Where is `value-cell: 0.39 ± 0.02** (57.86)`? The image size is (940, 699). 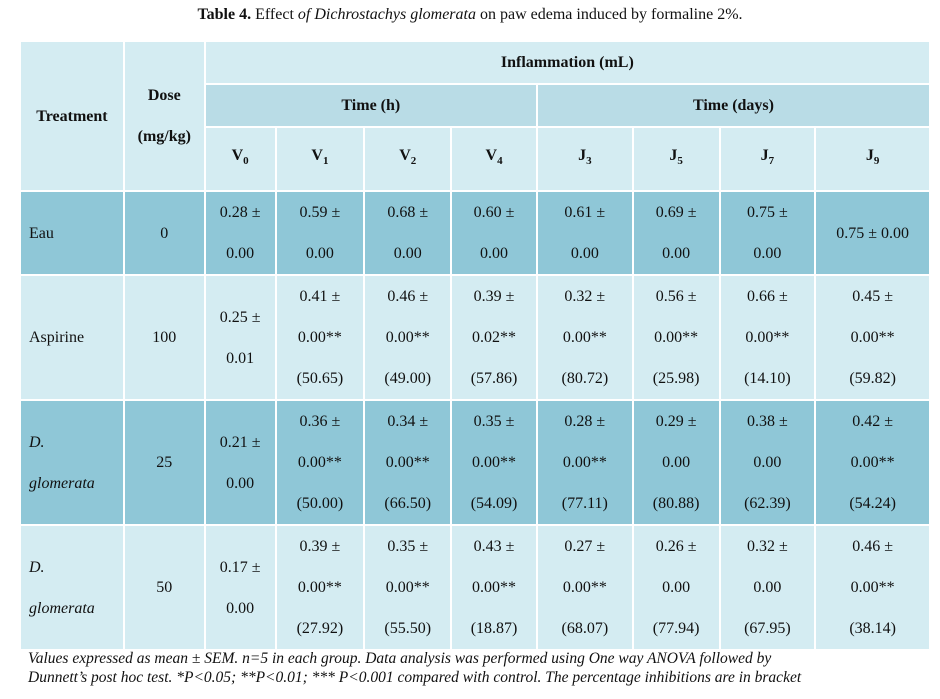 value-cell: 0.39 ± 0.02** (57.86) is located at coordinates (494, 337).